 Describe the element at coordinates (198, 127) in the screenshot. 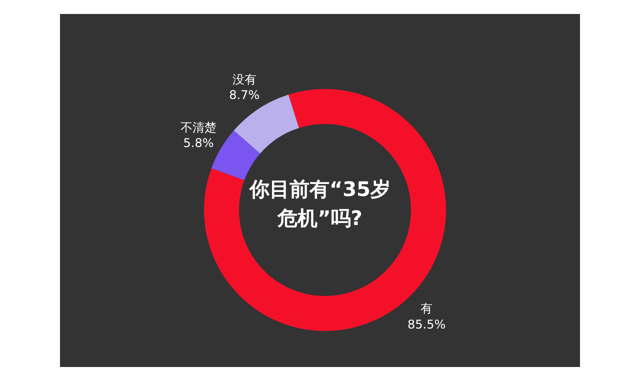

I see `slice-label: 不清楚` at that location.